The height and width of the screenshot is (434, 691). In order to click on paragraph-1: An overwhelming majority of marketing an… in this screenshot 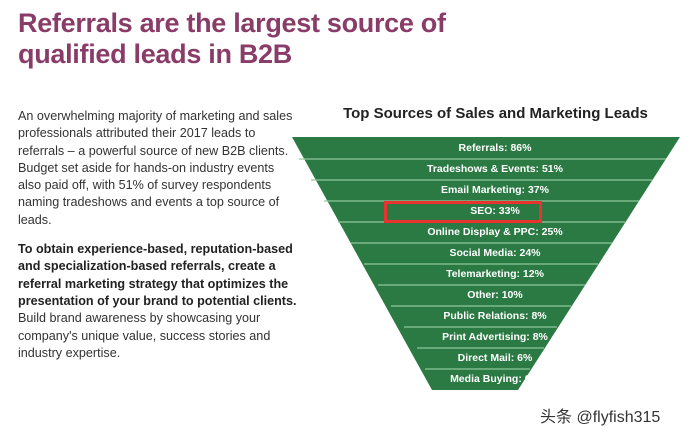, I will do `click(155, 168)`.